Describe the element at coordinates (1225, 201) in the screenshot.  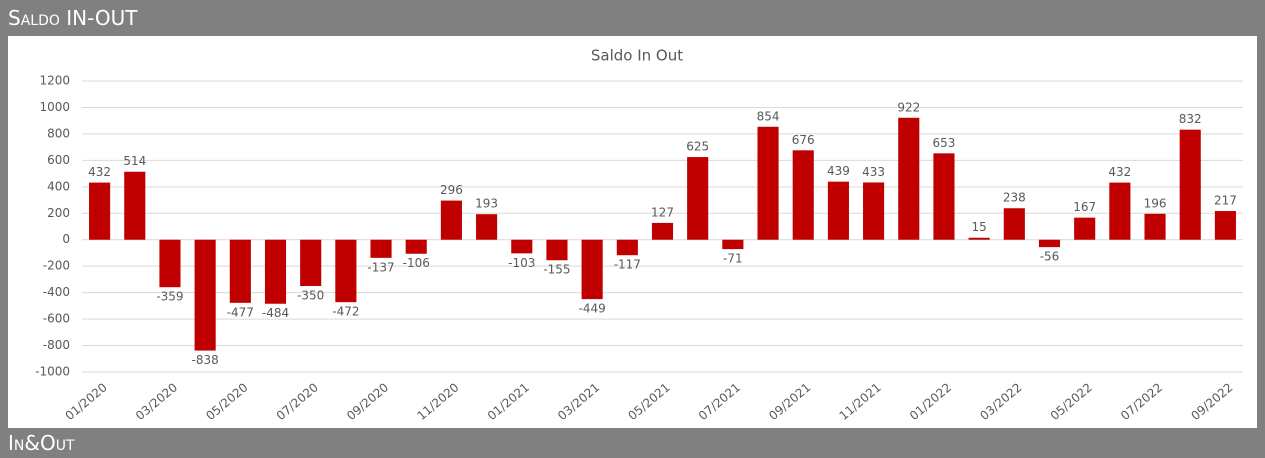
I see `data-label: 217` at that location.